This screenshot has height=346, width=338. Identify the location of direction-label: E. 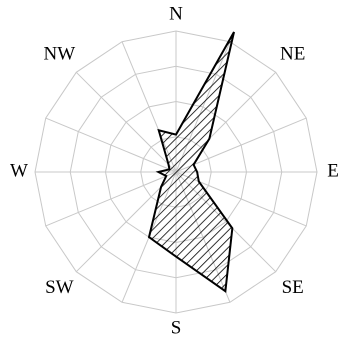
(332, 170).